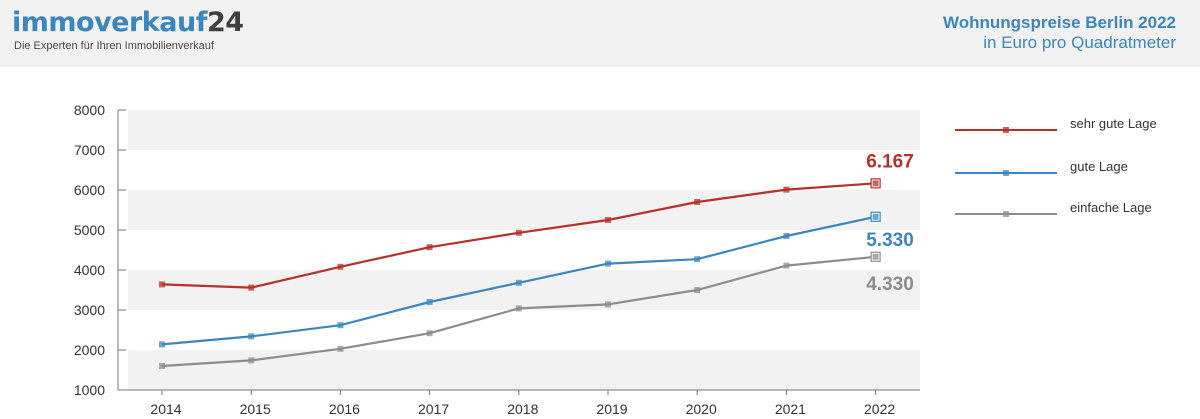 The width and height of the screenshot is (1200, 419). What do you see at coordinates (89, 310) in the screenshot?
I see `y-tick-label: 3000` at bounding box center [89, 310].